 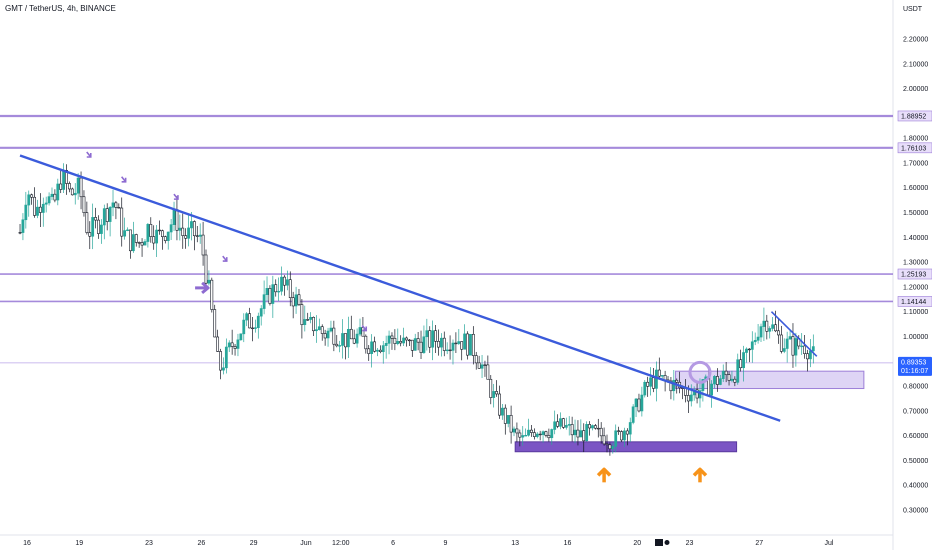 What do you see at coordinates (915, 411) in the screenshot?
I see `y-tick-label: 0.70000` at bounding box center [915, 411].